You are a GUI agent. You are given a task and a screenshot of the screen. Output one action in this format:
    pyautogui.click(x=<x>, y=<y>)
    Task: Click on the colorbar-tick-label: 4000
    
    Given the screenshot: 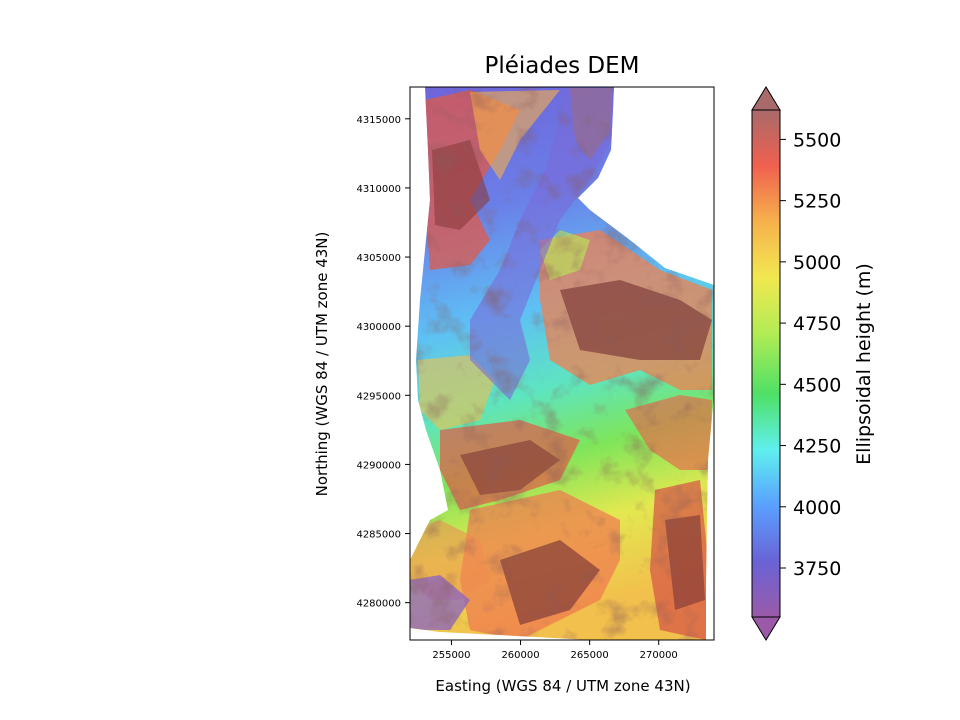 What is the action you would take?
    pyautogui.click(x=817, y=508)
    